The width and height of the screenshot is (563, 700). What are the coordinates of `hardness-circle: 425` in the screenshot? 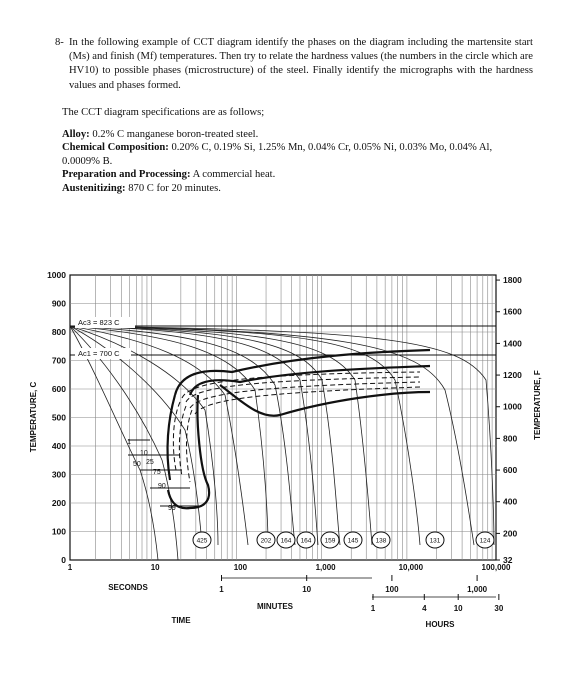 It's located at (202, 540).